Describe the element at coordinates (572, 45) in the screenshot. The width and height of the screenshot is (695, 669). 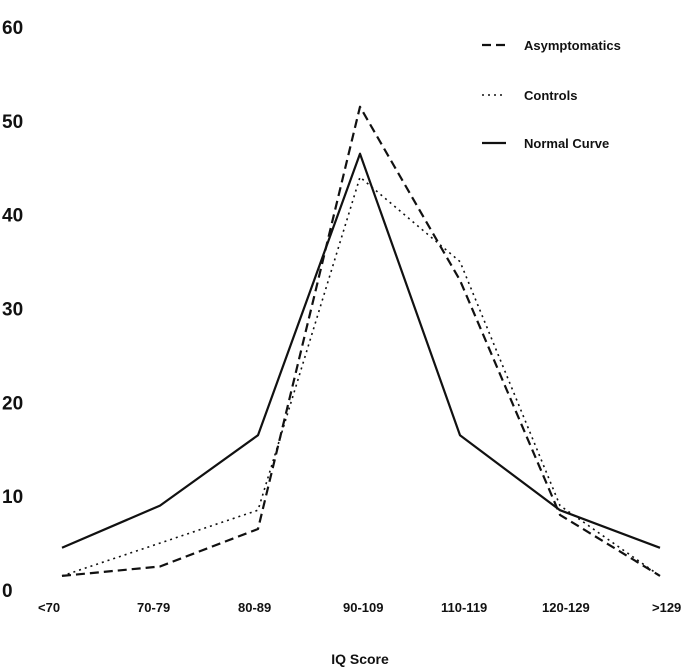
I see `legend-label: Asymptomatics` at that location.